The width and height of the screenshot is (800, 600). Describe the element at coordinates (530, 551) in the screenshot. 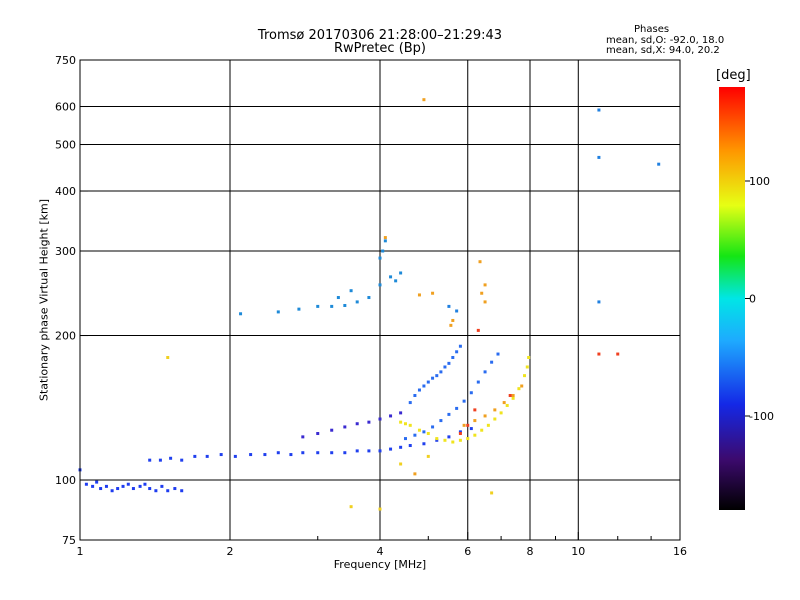

I see `x-tick-label: 8` at that location.